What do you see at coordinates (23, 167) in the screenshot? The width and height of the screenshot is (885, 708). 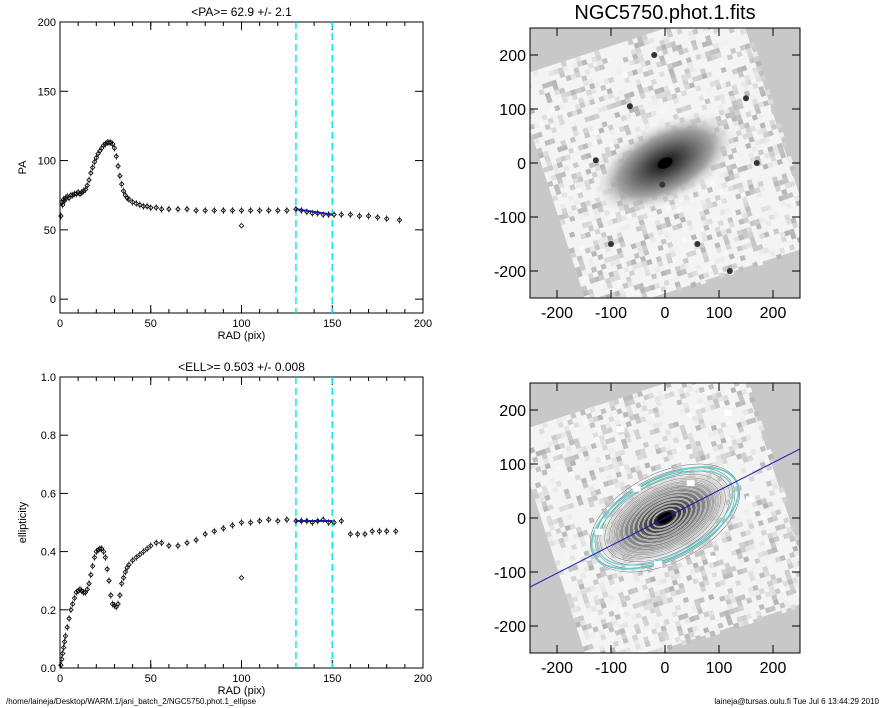 I see `y-axis-label: PA` at bounding box center [23, 167].